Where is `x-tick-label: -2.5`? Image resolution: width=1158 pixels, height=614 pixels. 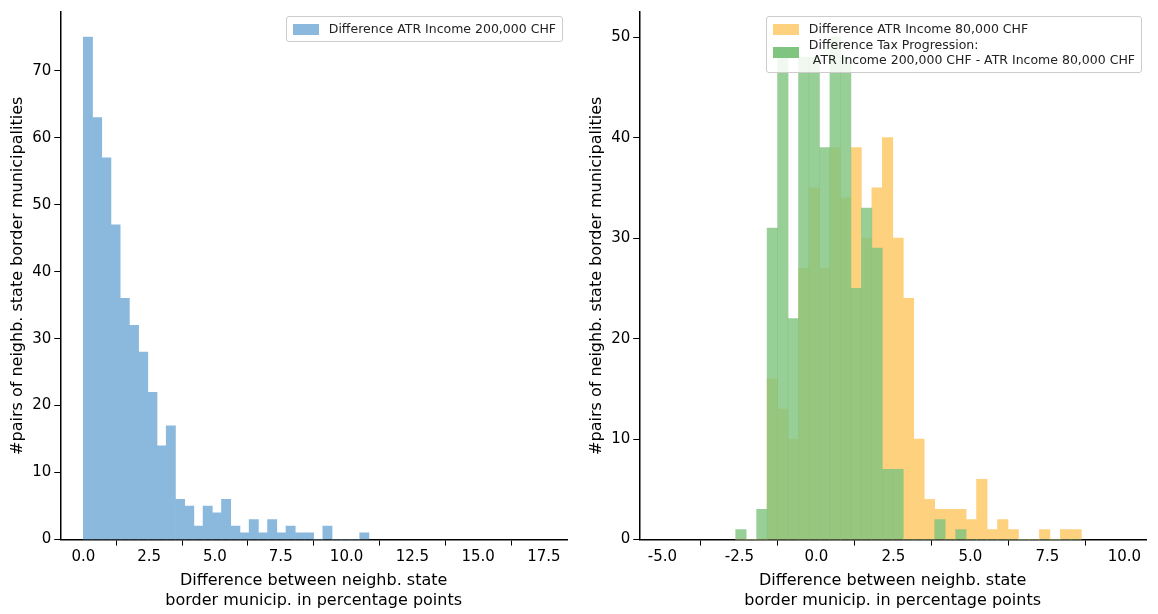 x-tick-label: -2.5 is located at coordinates (739, 556).